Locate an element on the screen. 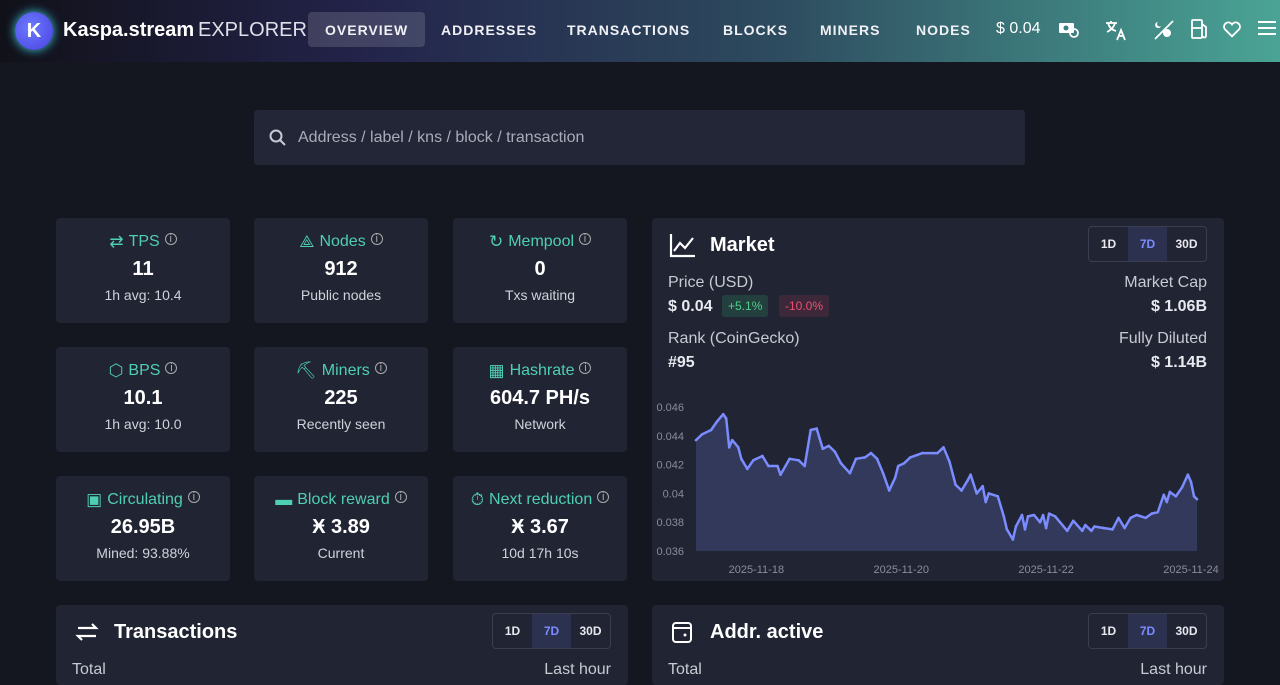 The image size is (1280, 685). kaspa-logo: K is located at coordinates (34, 31).